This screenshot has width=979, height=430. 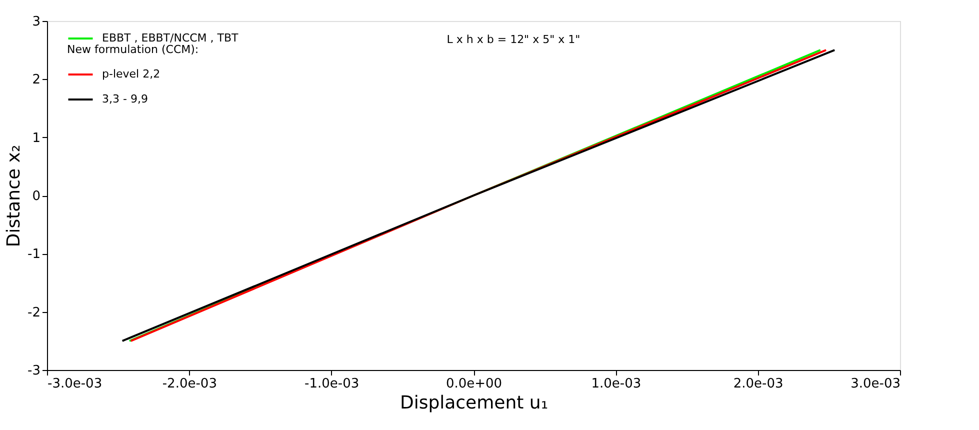 What do you see at coordinates (131, 74) in the screenshot?
I see `legend-label: p-level 2,2` at bounding box center [131, 74].